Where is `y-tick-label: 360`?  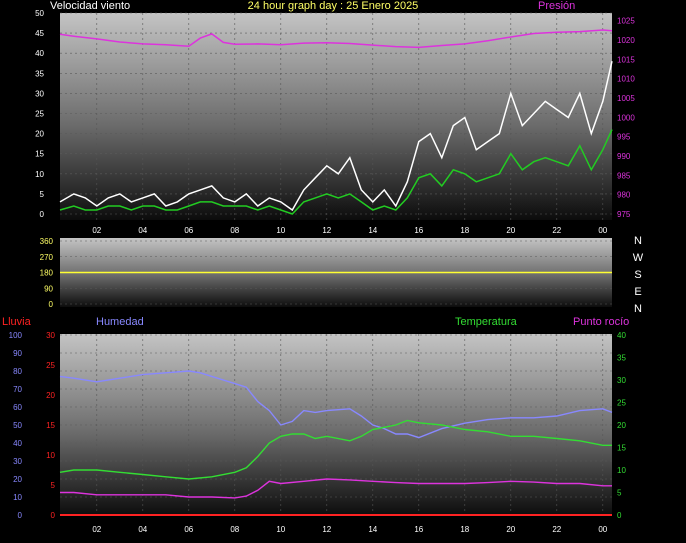 y-tick-label: 360 is located at coordinates (47, 241).